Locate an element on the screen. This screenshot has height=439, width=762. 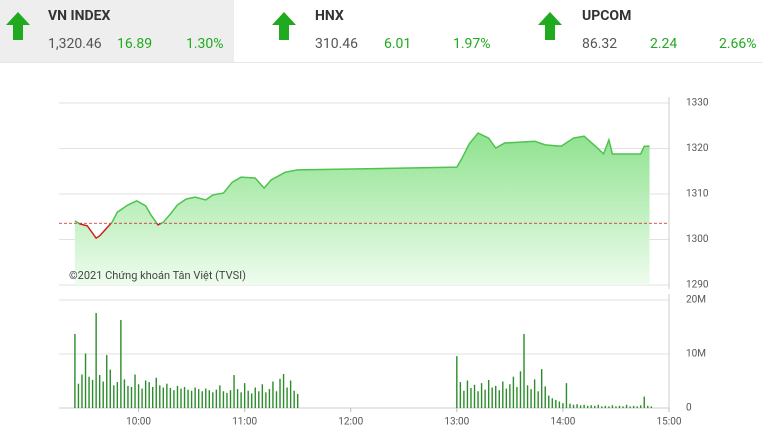
index-name: HNX is located at coordinates (329, 16).